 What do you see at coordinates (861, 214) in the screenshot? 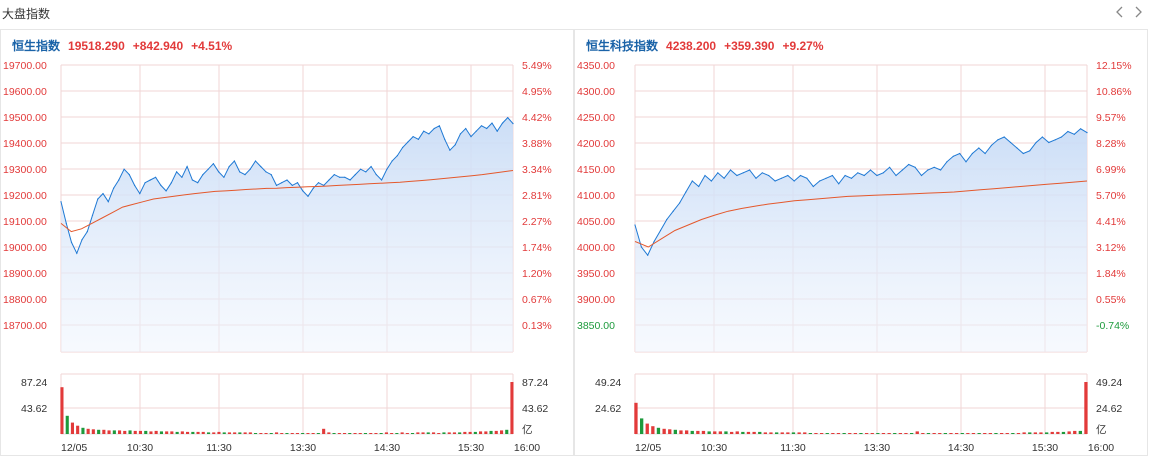
I see `average-line` at bounding box center [861, 214].